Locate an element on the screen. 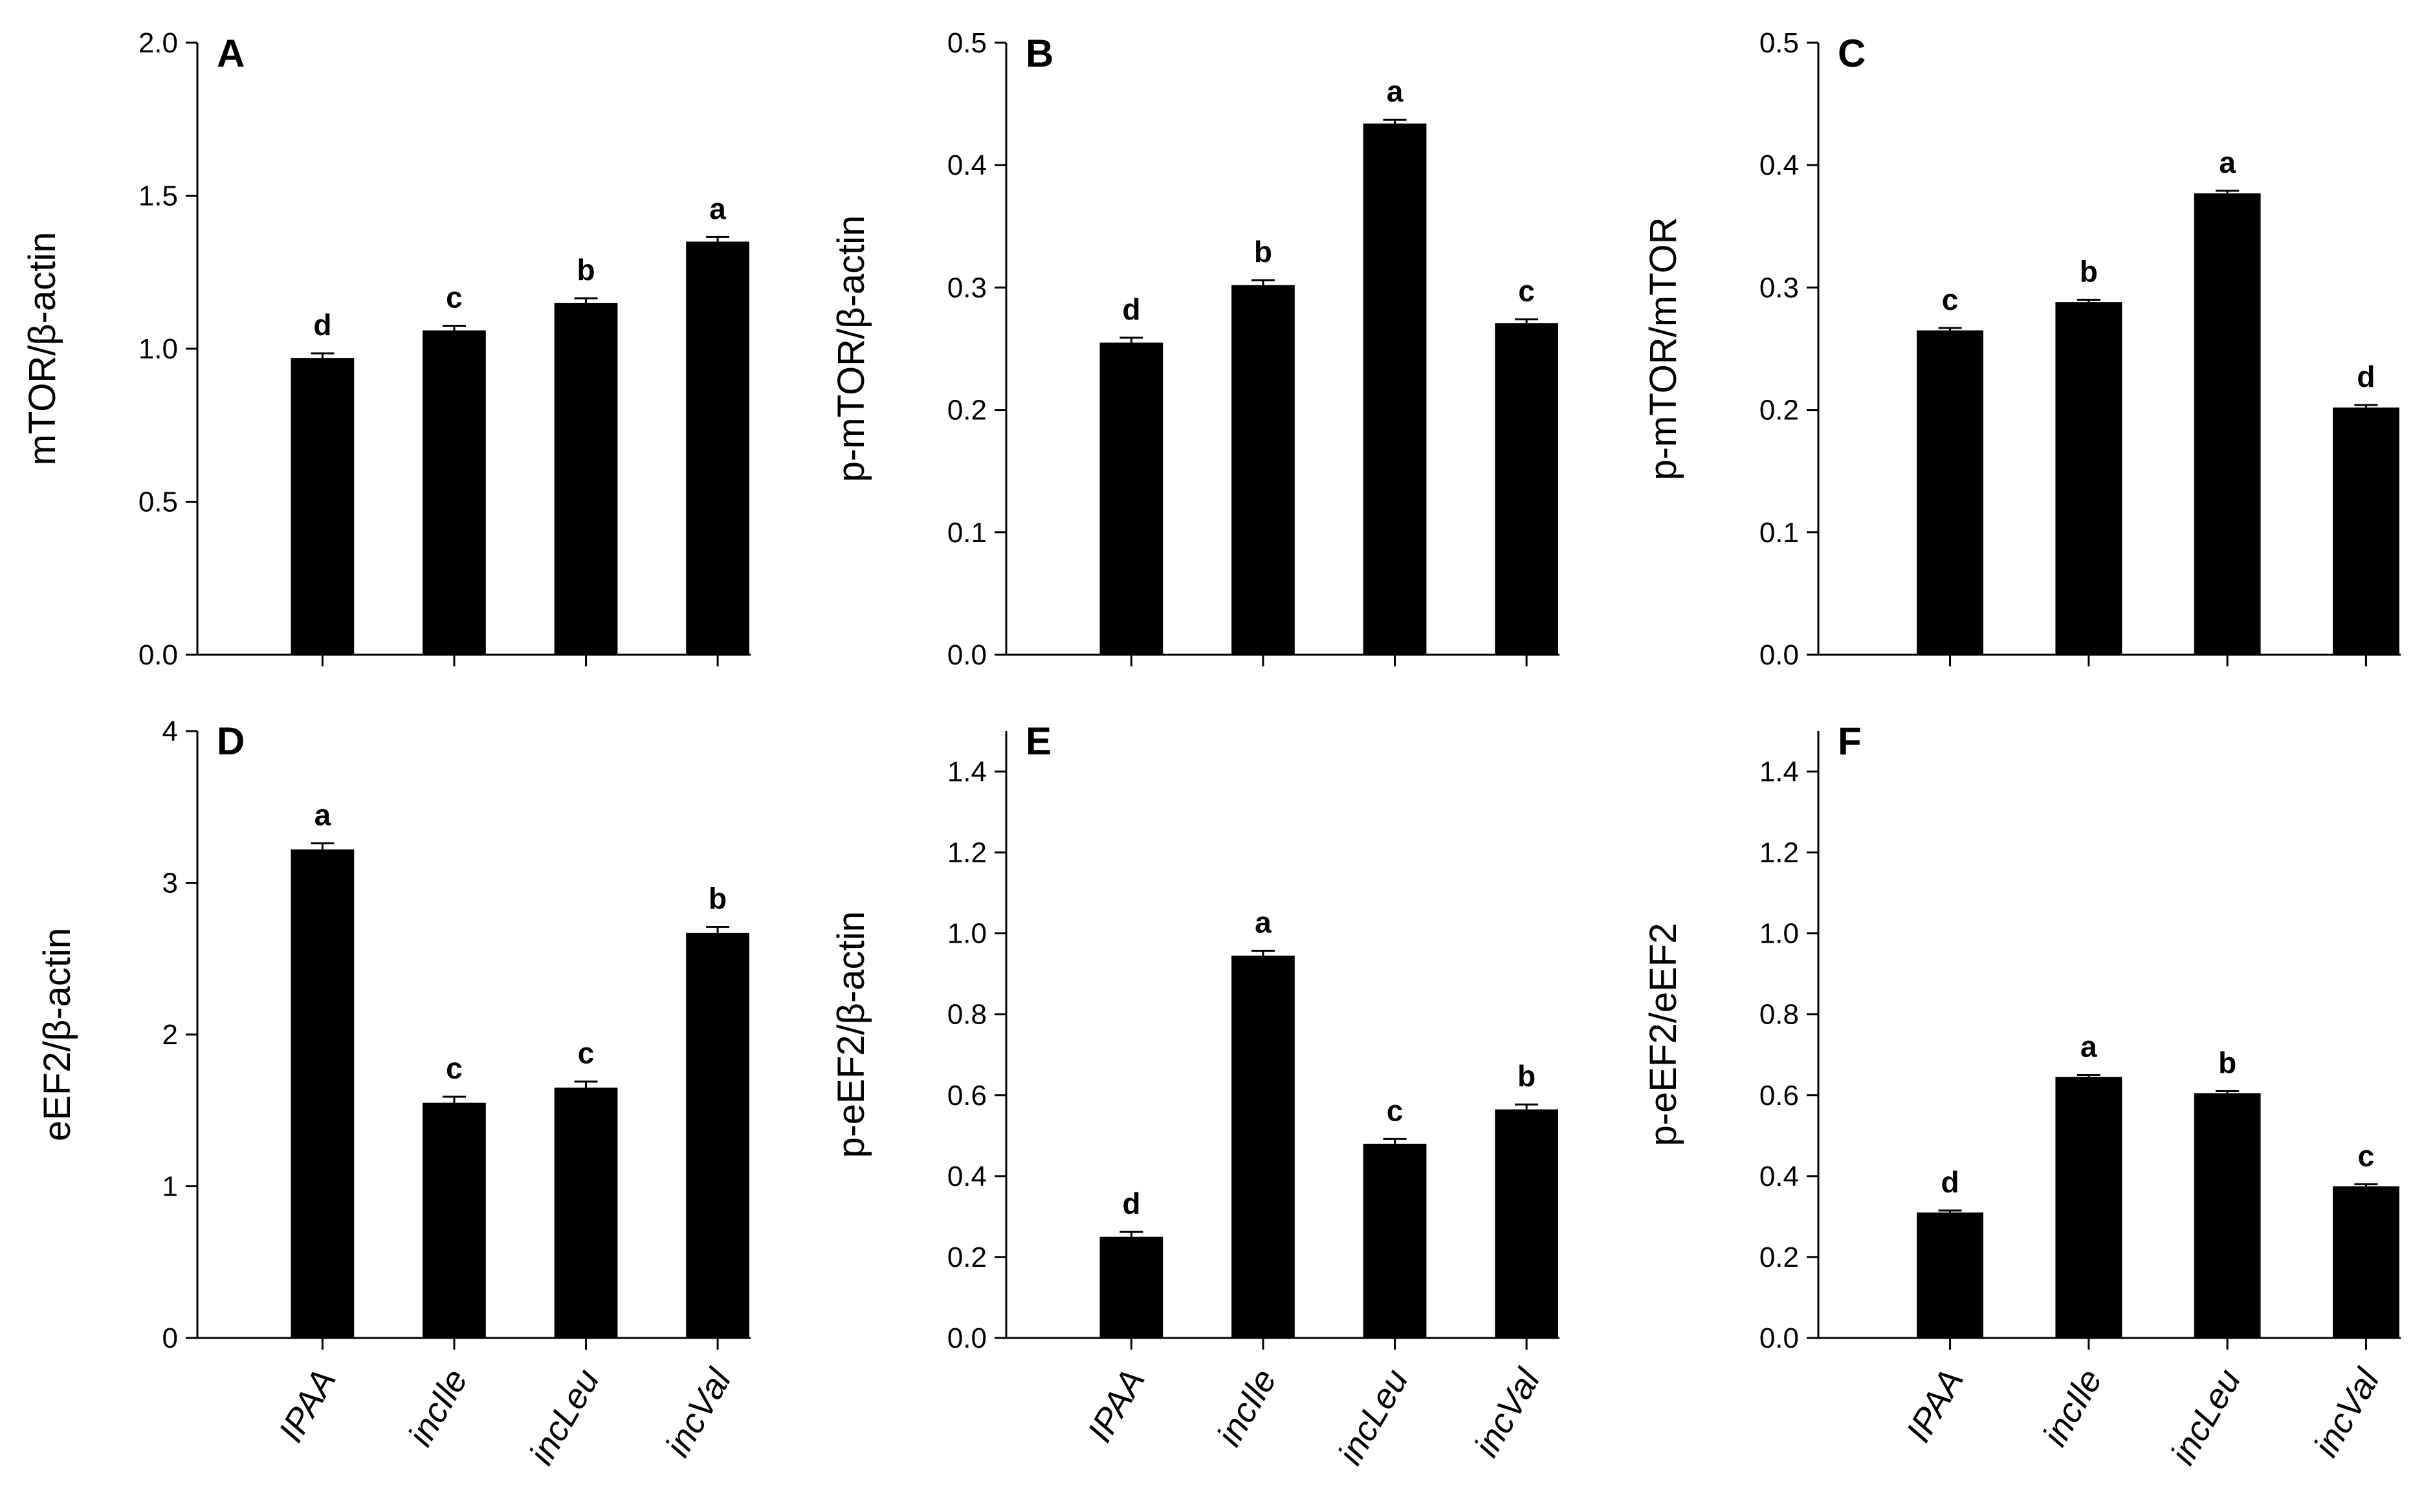 The width and height of the screenshot is (2424, 1512). y-tick-label: 0.3 is located at coordinates (1779, 287).